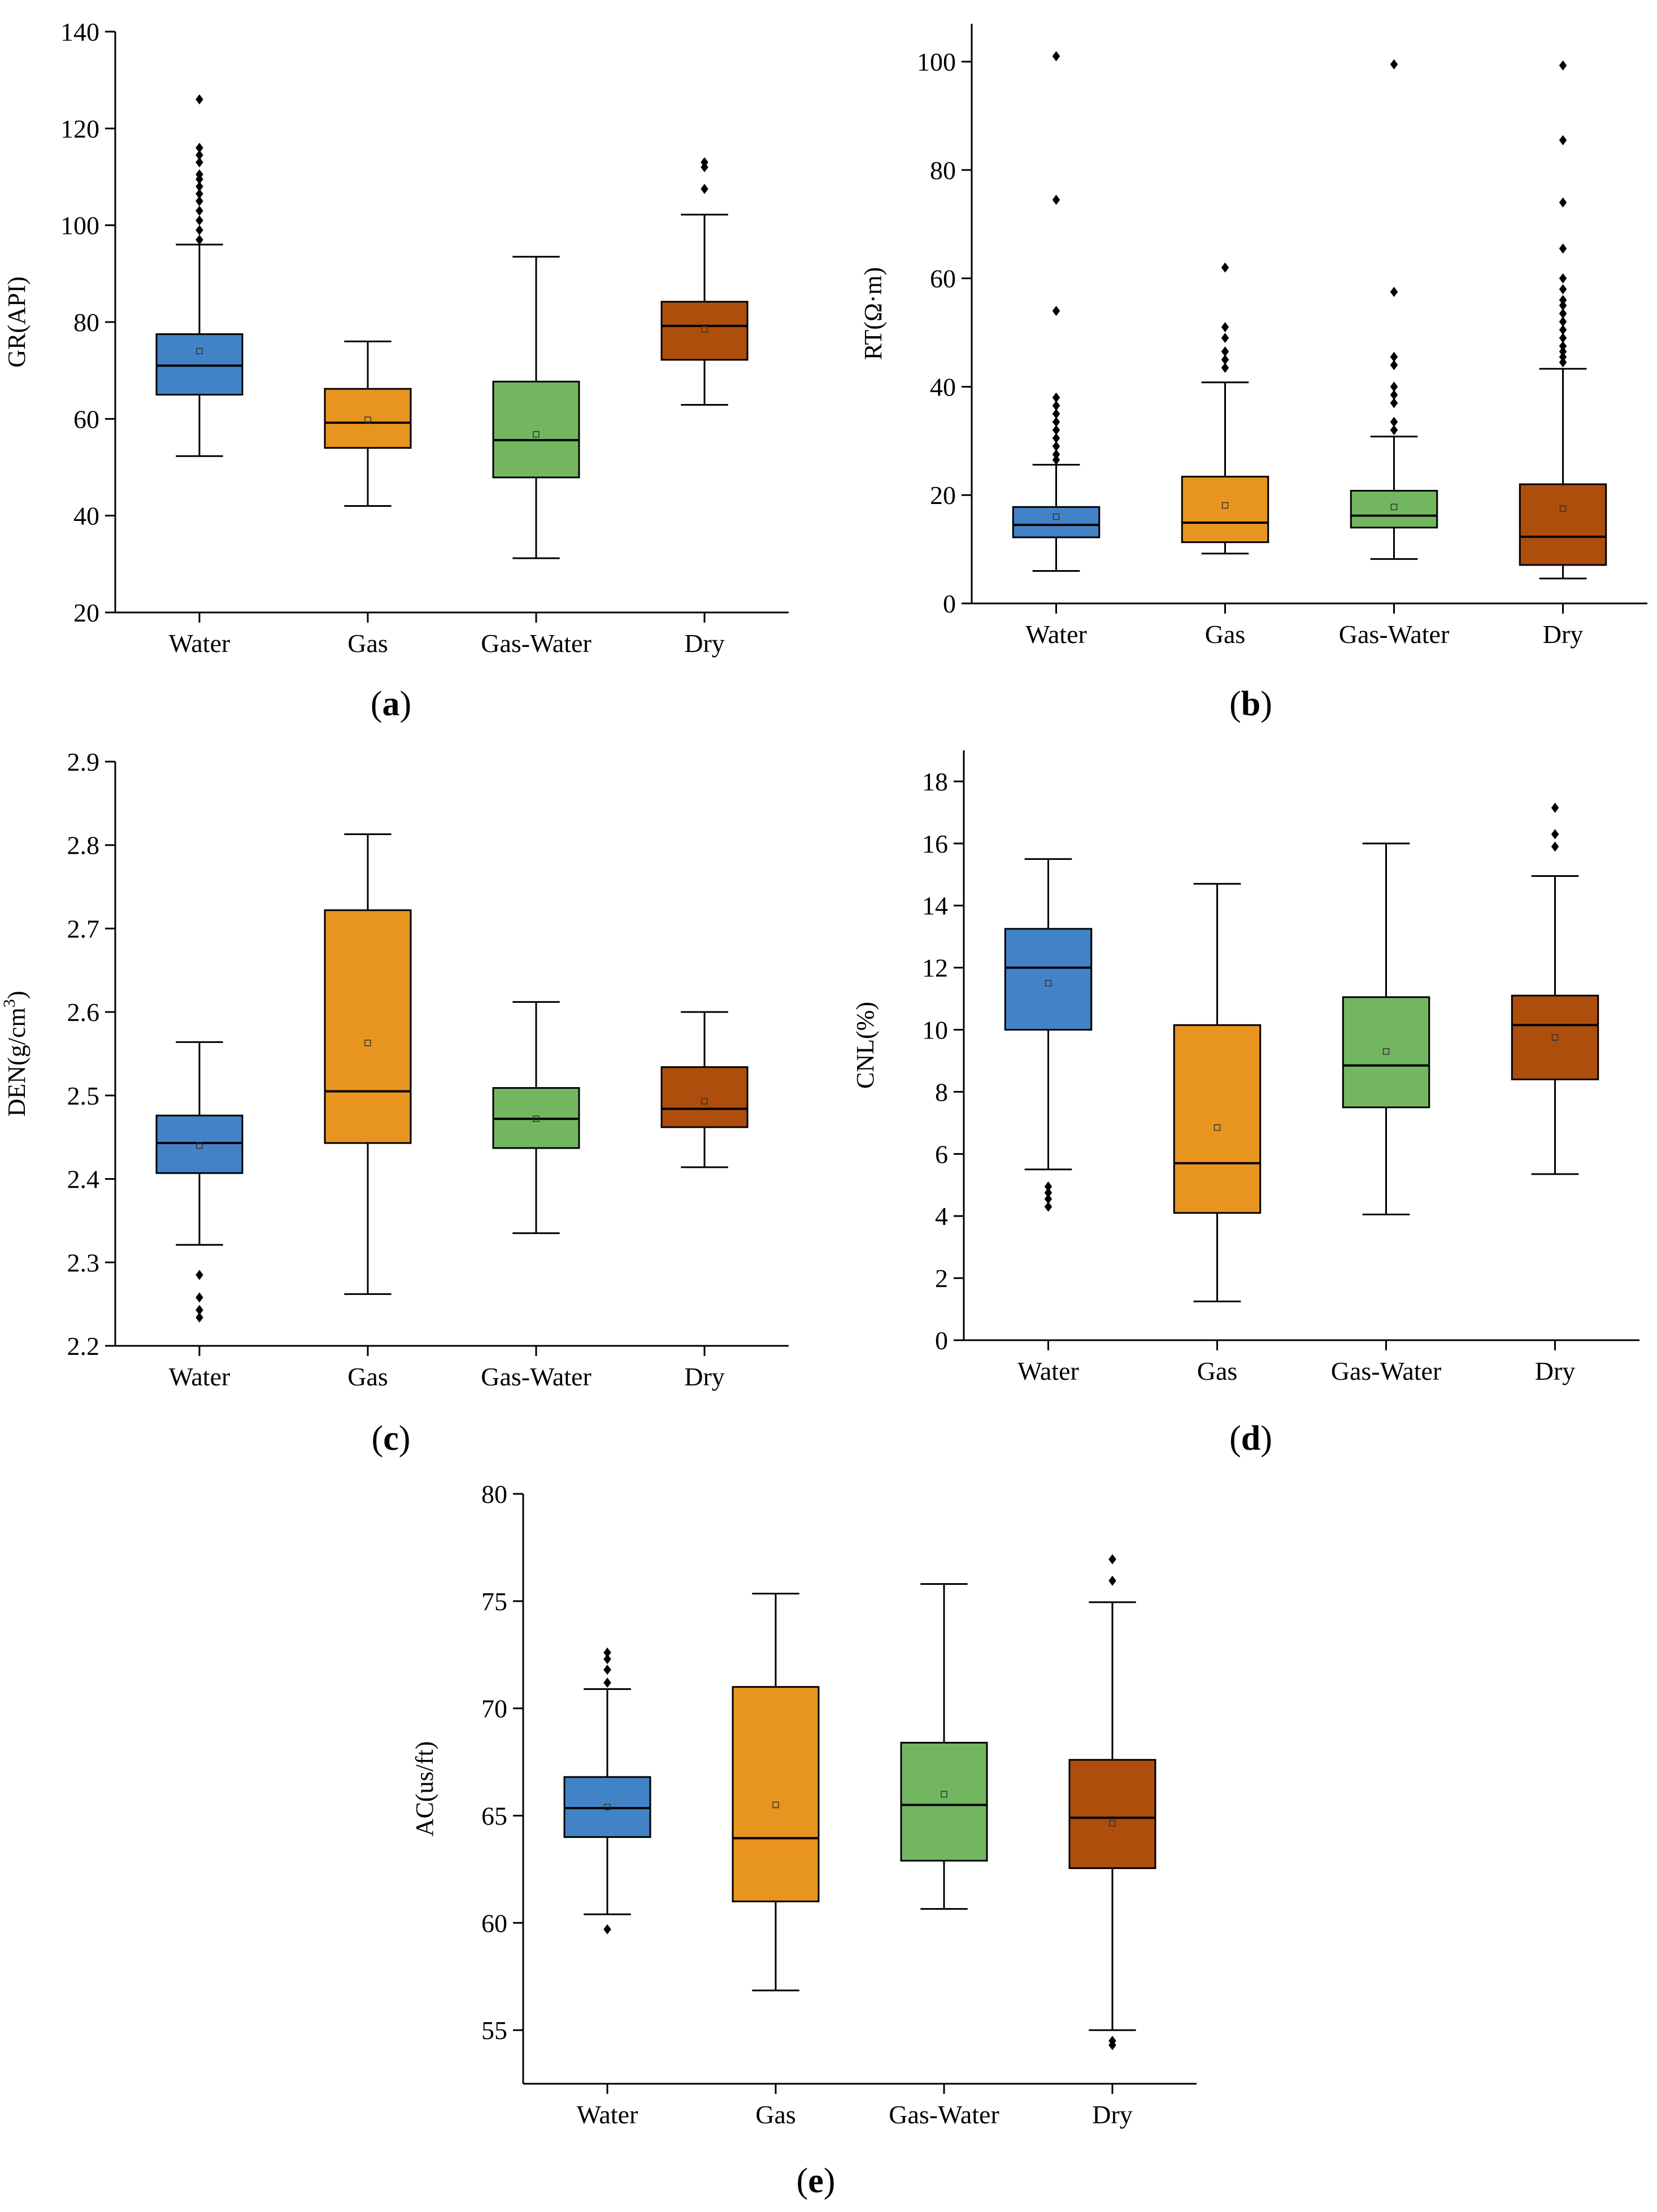 Image resolution: width=1657 pixels, height=2212 pixels. I want to click on y-tick-label: 140, so click(80, 32).